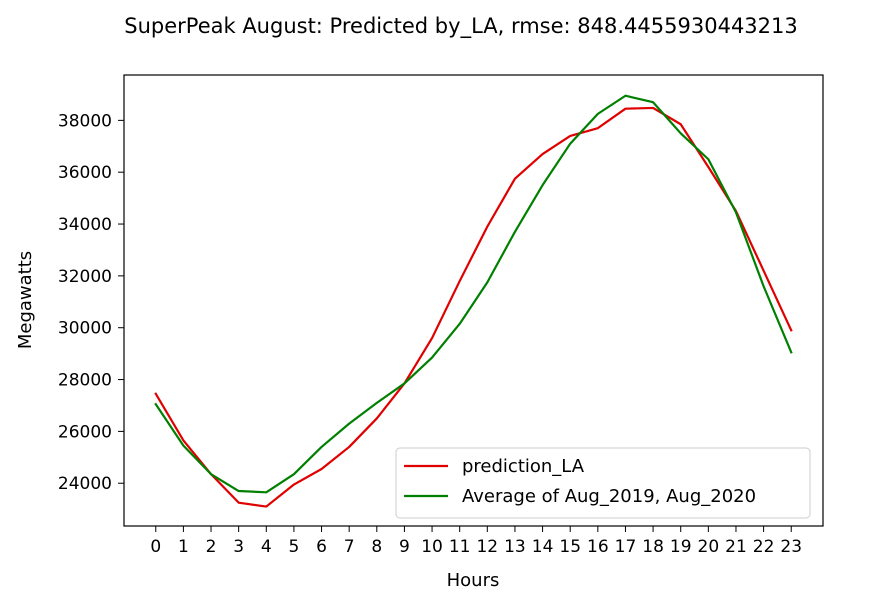 The width and height of the screenshot is (878, 605). What do you see at coordinates (85, 484) in the screenshot?
I see `y-tick-label: 24000` at bounding box center [85, 484].